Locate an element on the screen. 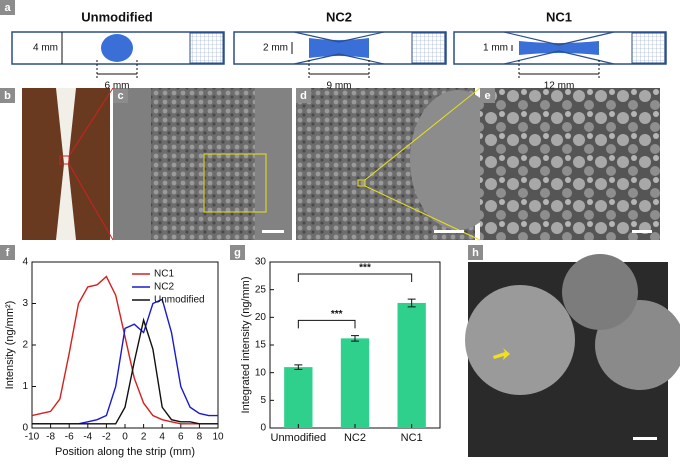 The height and width of the screenshot is (475, 680). constriction is located at coordinates (559, 48).